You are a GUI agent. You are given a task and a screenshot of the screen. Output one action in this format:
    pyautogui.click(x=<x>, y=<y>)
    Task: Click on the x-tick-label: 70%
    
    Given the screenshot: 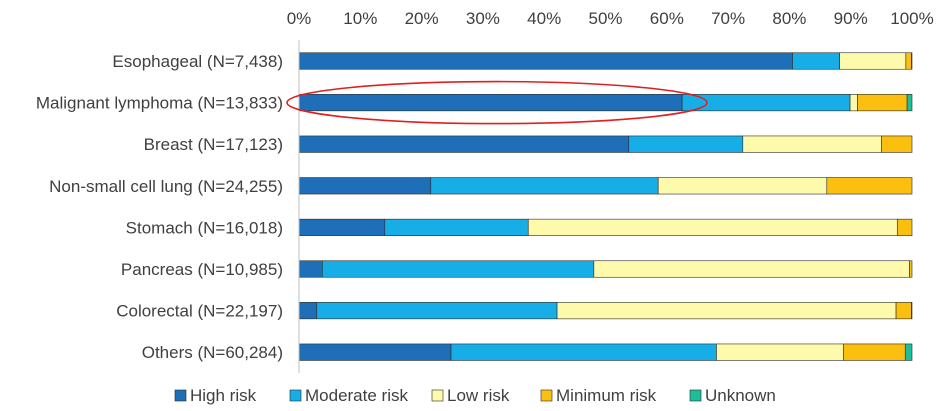 What is the action you would take?
    pyautogui.click(x=728, y=18)
    